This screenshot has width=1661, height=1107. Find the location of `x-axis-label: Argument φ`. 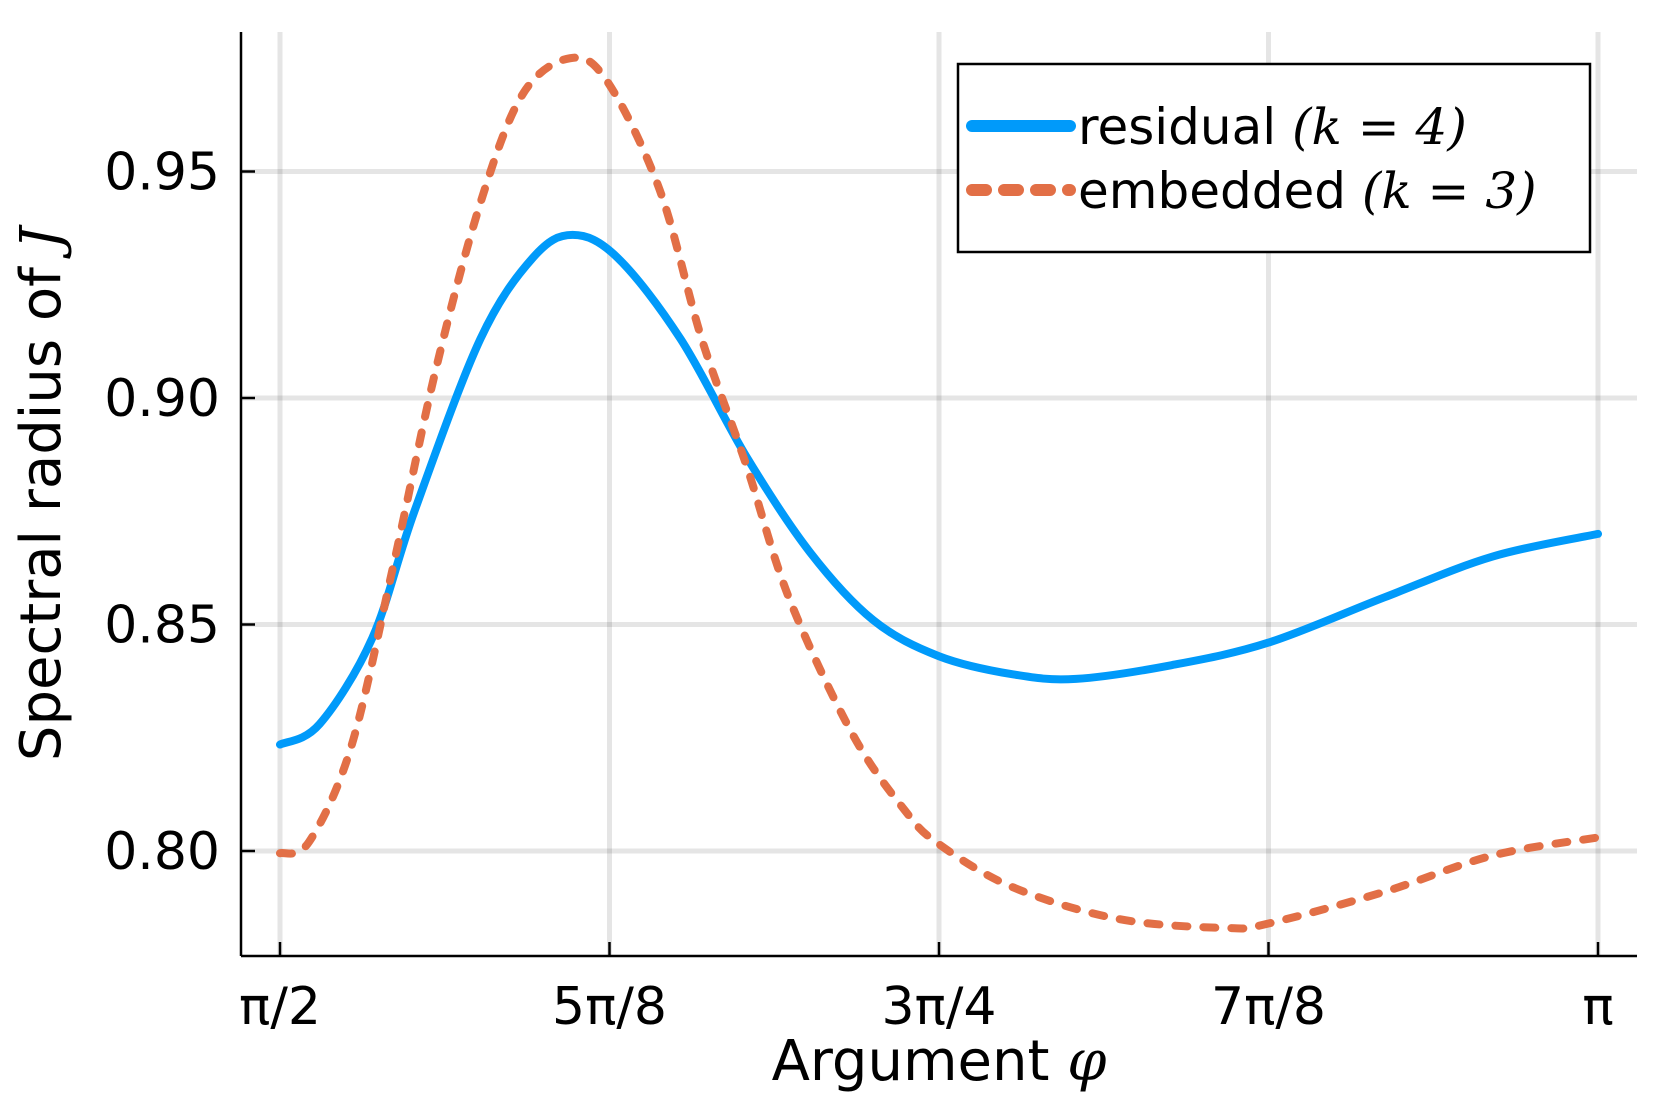

x-axis-label: Argument φ is located at coordinates (939, 1061).